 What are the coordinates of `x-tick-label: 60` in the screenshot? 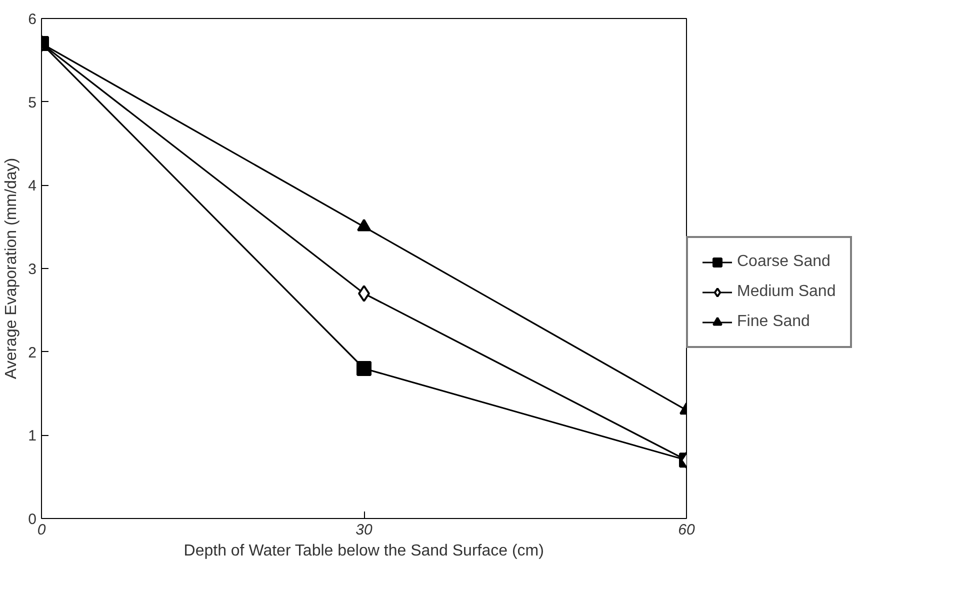 It's located at (687, 530).